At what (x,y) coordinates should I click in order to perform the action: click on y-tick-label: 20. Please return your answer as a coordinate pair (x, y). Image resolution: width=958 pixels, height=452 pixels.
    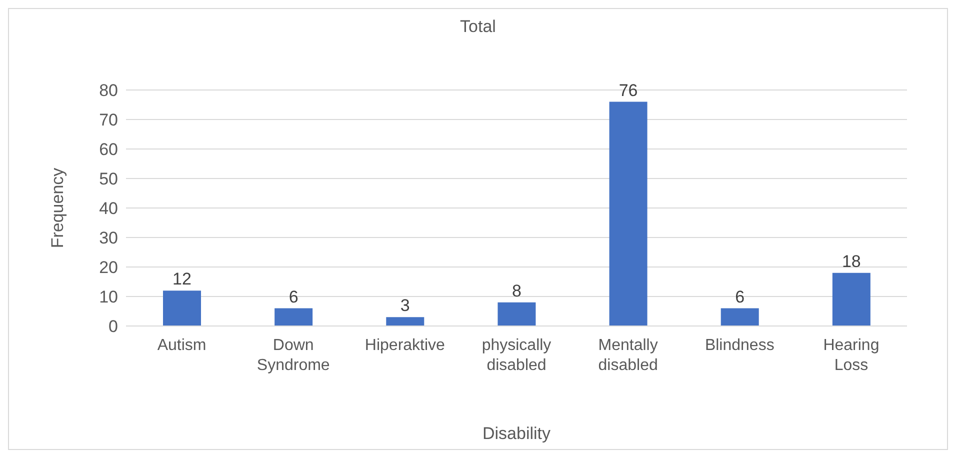
    Looking at the image, I should click on (108, 268).